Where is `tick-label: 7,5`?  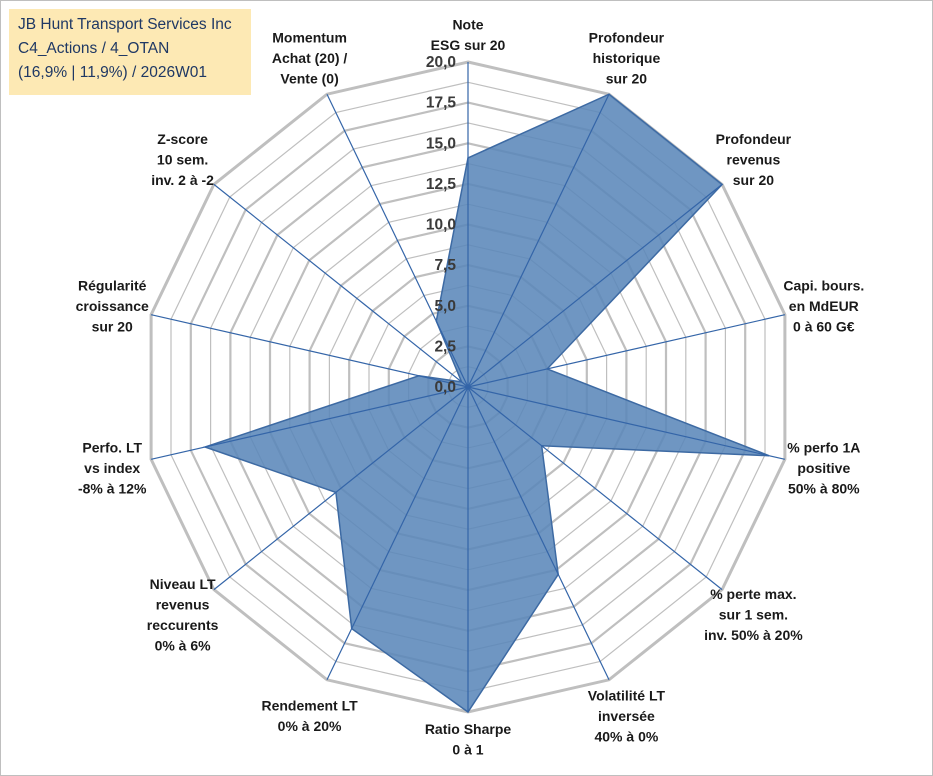 tick-label: 7,5 is located at coordinates (445, 265).